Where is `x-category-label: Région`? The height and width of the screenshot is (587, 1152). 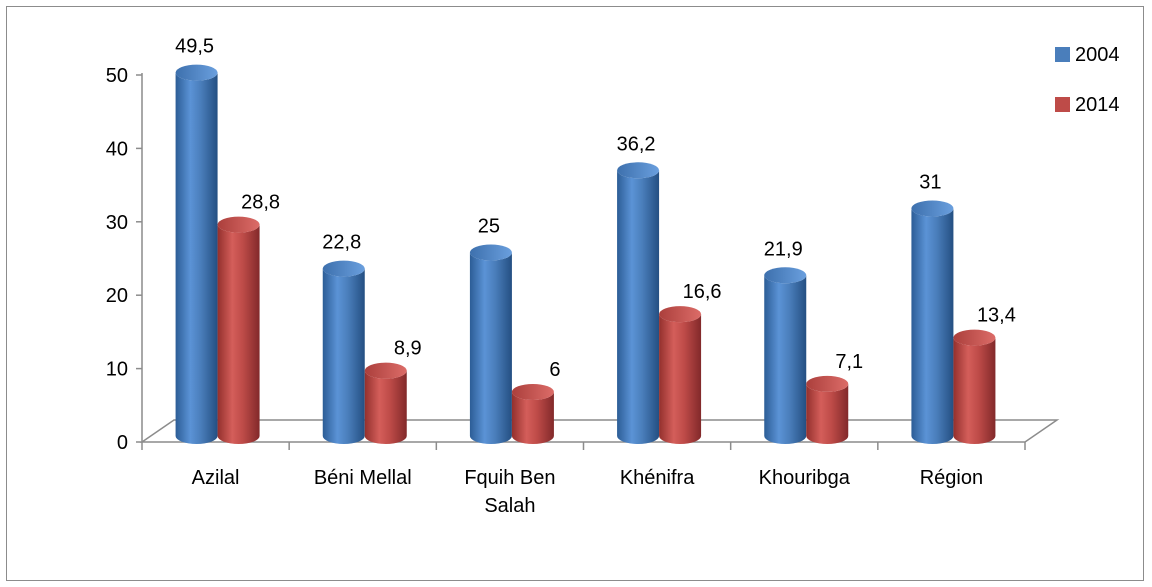
x-category-label: Région is located at coordinates (951, 478).